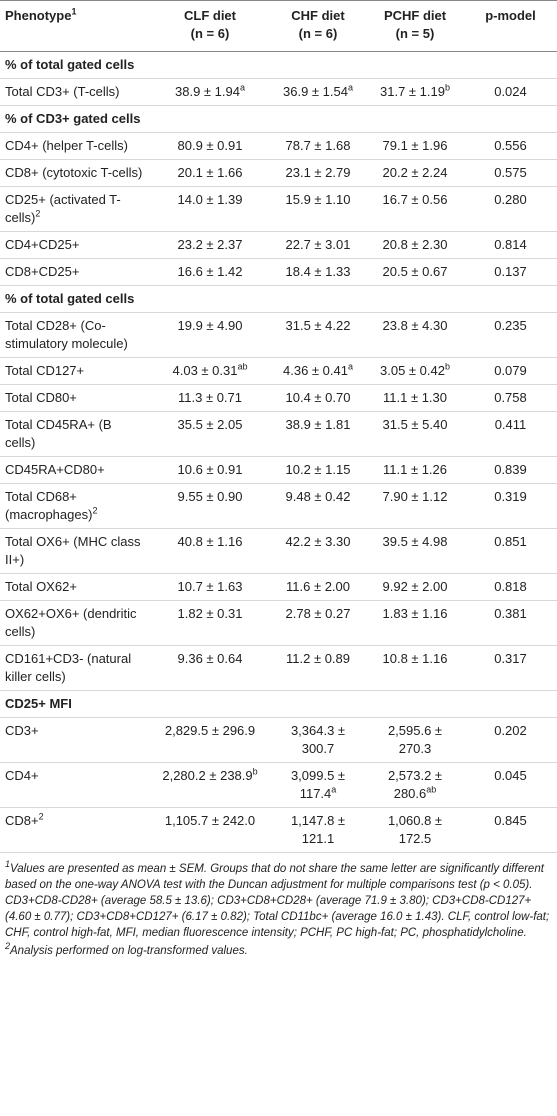 This screenshot has width=557, height=1116. What do you see at coordinates (210, 272) in the screenshot?
I see `value-cell: 16.6 ± 1.42` at bounding box center [210, 272].